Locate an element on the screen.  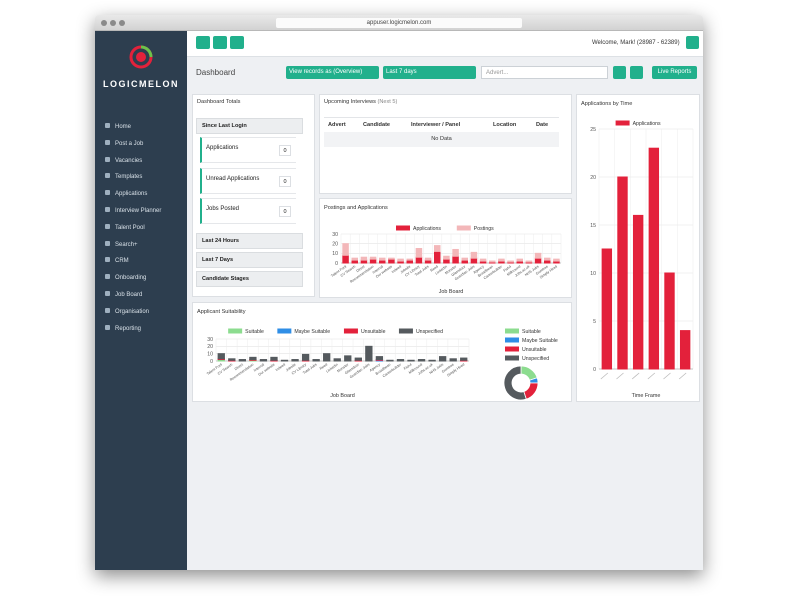
x-tick-label: Direct is located at coordinates (239, 367).